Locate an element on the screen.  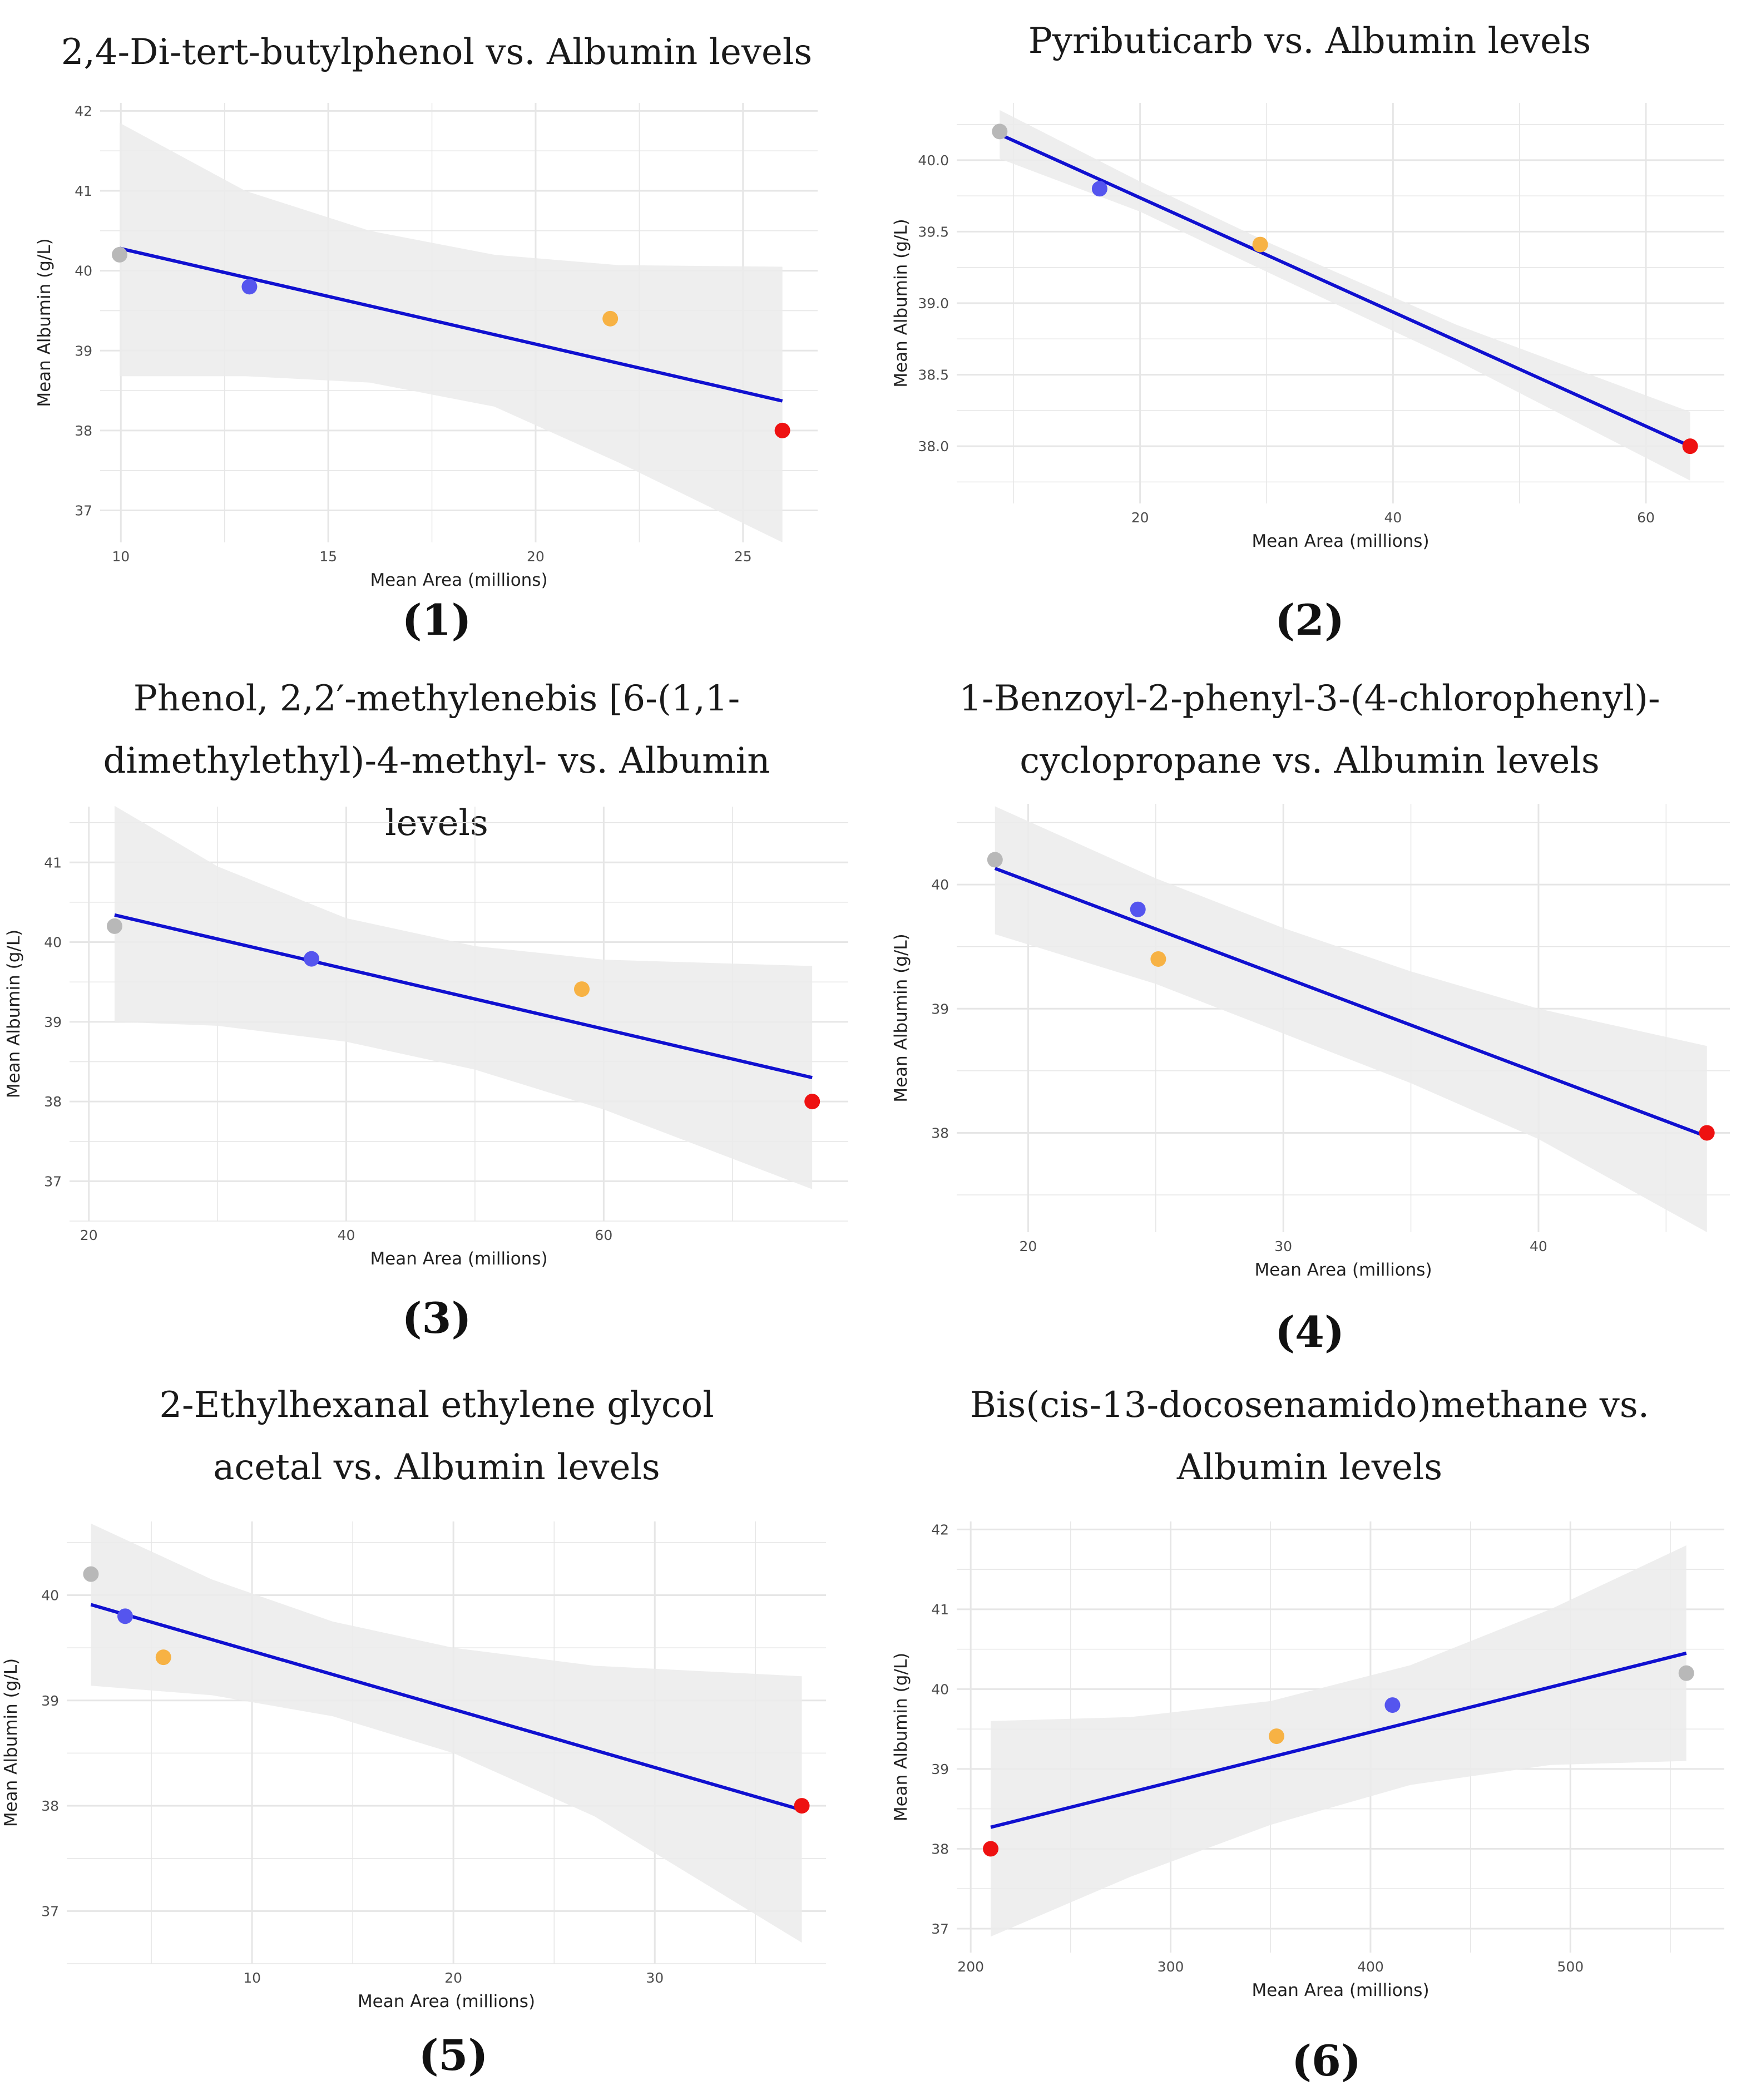
x-tick-label: 30 is located at coordinates (655, 1978).